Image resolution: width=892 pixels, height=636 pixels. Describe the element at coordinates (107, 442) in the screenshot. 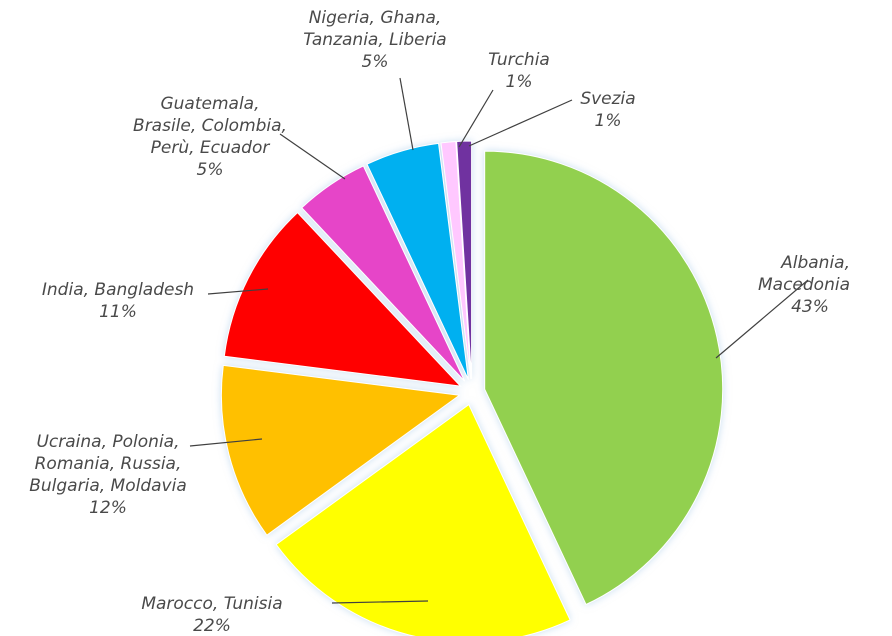

I see `slice-name: Ucraina, Polonia,` at that location.